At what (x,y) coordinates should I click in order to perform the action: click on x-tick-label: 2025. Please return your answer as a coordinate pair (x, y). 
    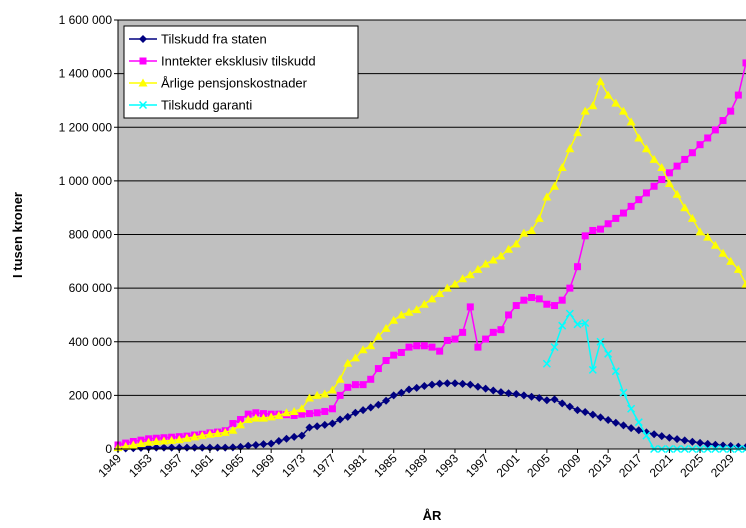
    Looking at the image, I should click on (691, 465).